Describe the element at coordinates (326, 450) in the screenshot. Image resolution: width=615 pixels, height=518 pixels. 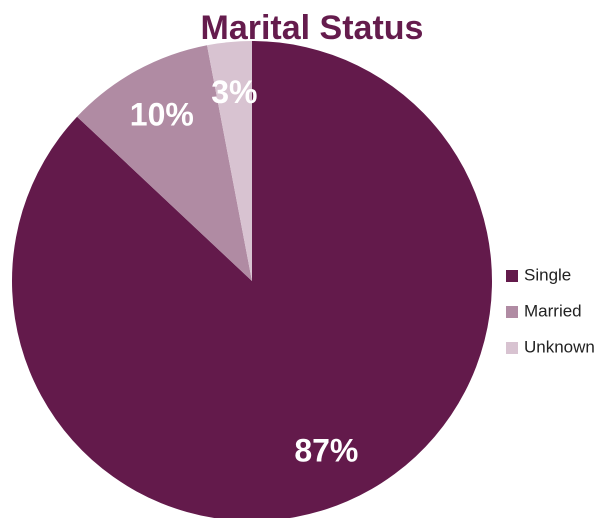
I see `slice-label: 87%` at that location.